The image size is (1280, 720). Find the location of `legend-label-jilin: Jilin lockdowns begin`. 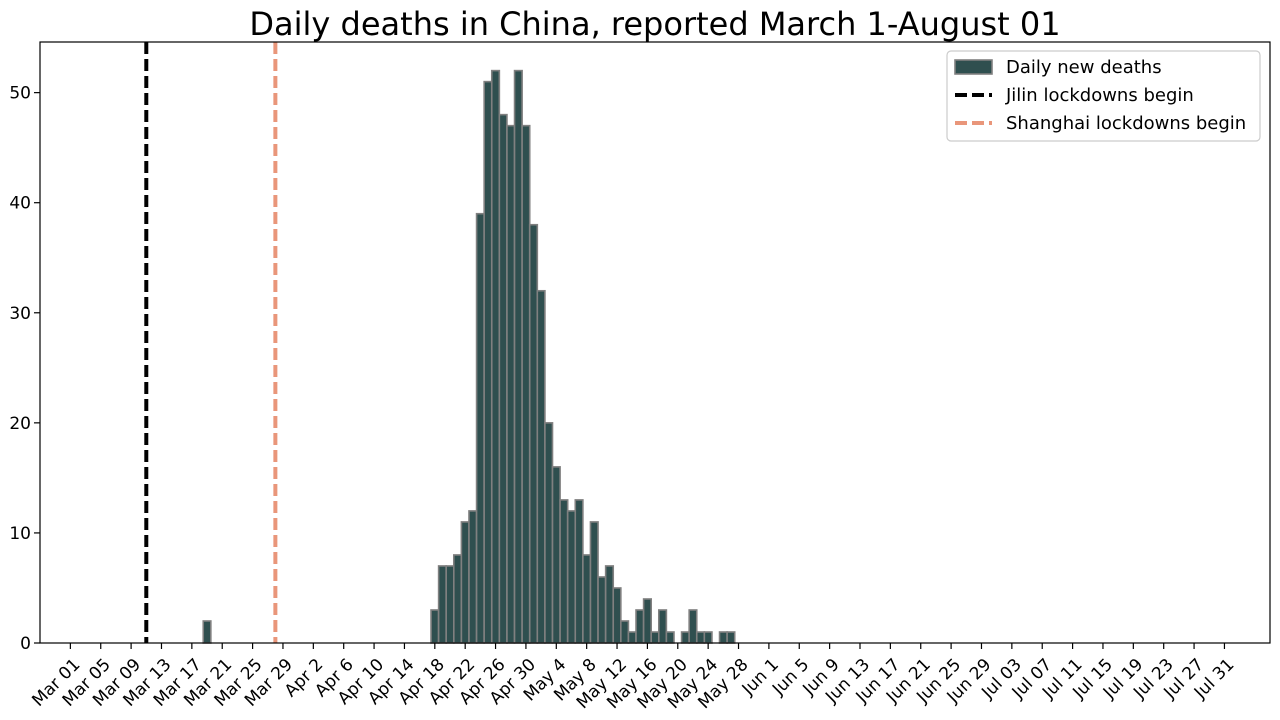

legend-label-jilin: Jilin lockdowns begin is located at coordinates (1099, 95).